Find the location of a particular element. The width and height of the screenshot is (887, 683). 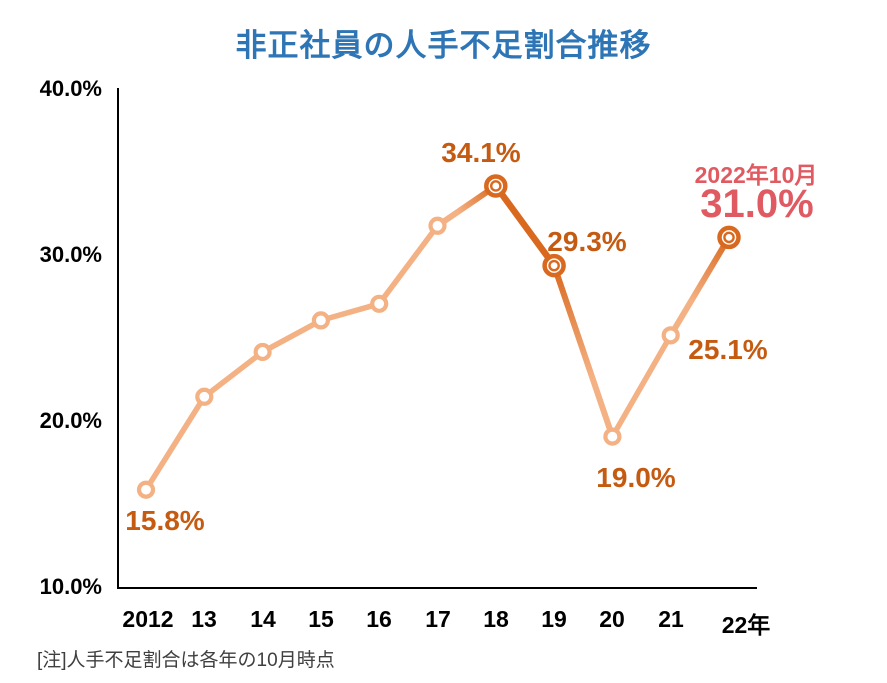

data-point-2012 is located at coordinates (146, 489).